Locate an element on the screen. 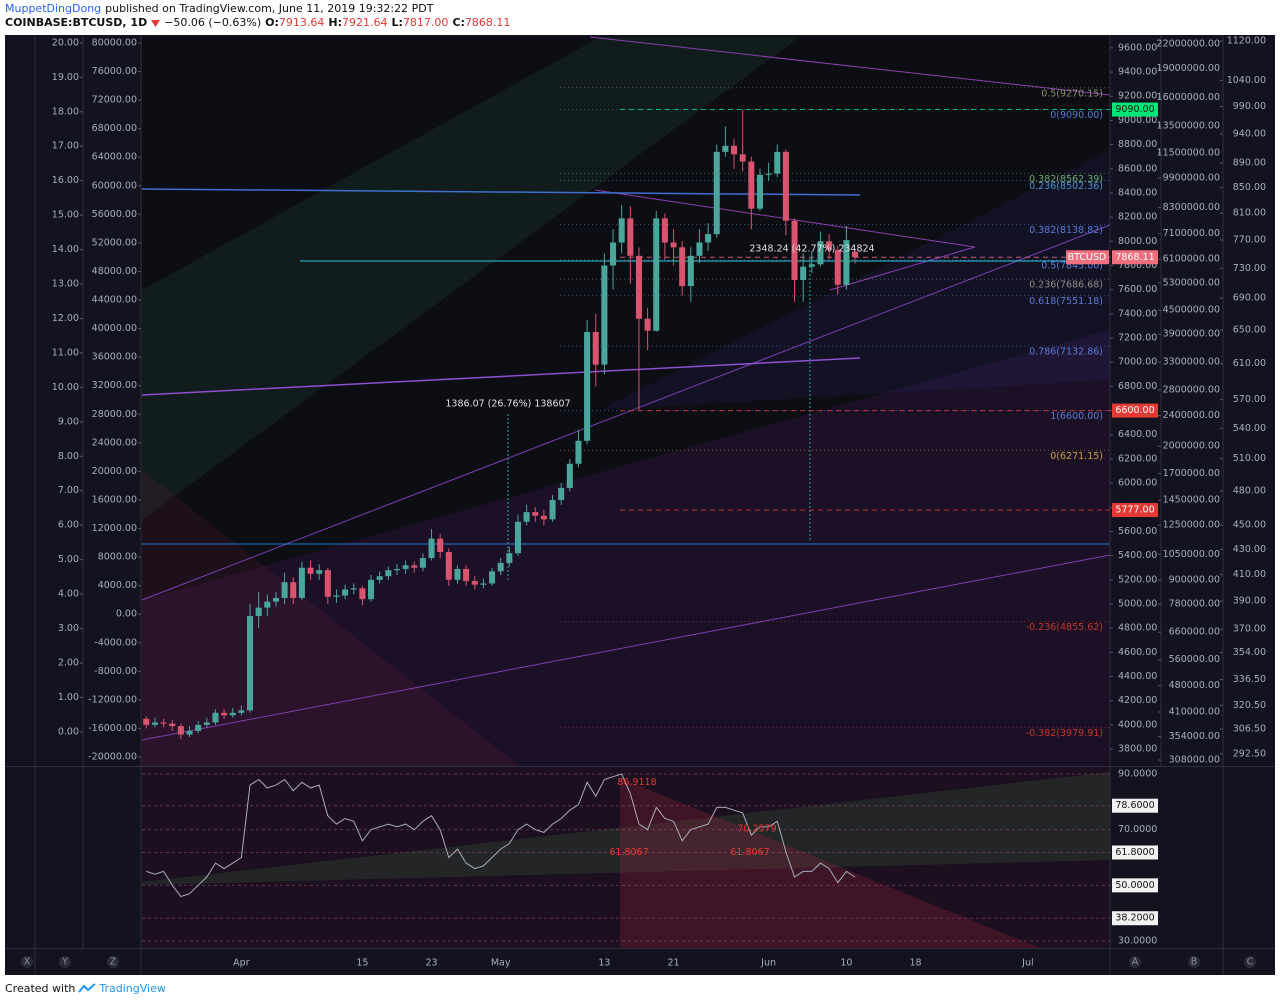 Image resolution: width=1280 pixels, height=1004 pixels. y-tick-label: 610.00 is located at coordinates (1249, 363).